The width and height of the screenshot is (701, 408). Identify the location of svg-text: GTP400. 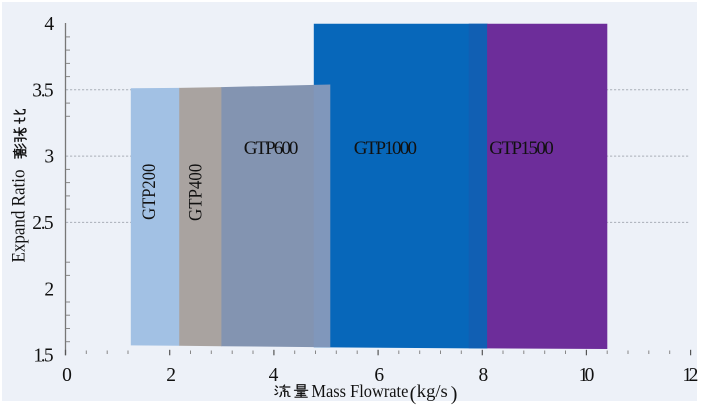
(196, 192).